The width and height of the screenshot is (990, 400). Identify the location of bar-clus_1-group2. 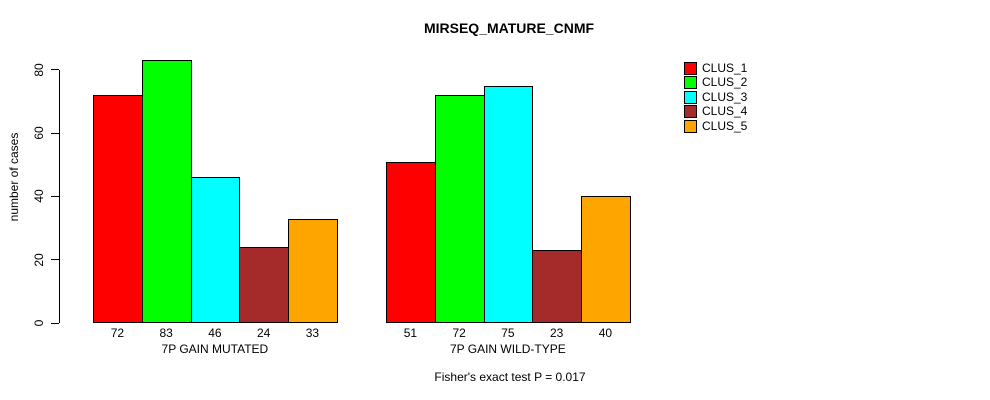
(411, 242).